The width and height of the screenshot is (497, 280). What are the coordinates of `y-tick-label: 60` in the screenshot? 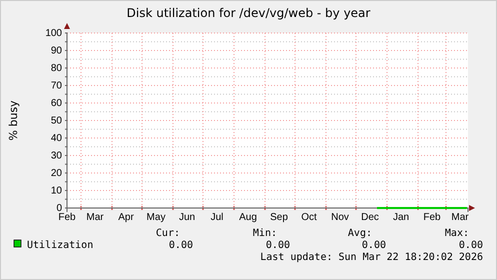 It's located at (56, 104).